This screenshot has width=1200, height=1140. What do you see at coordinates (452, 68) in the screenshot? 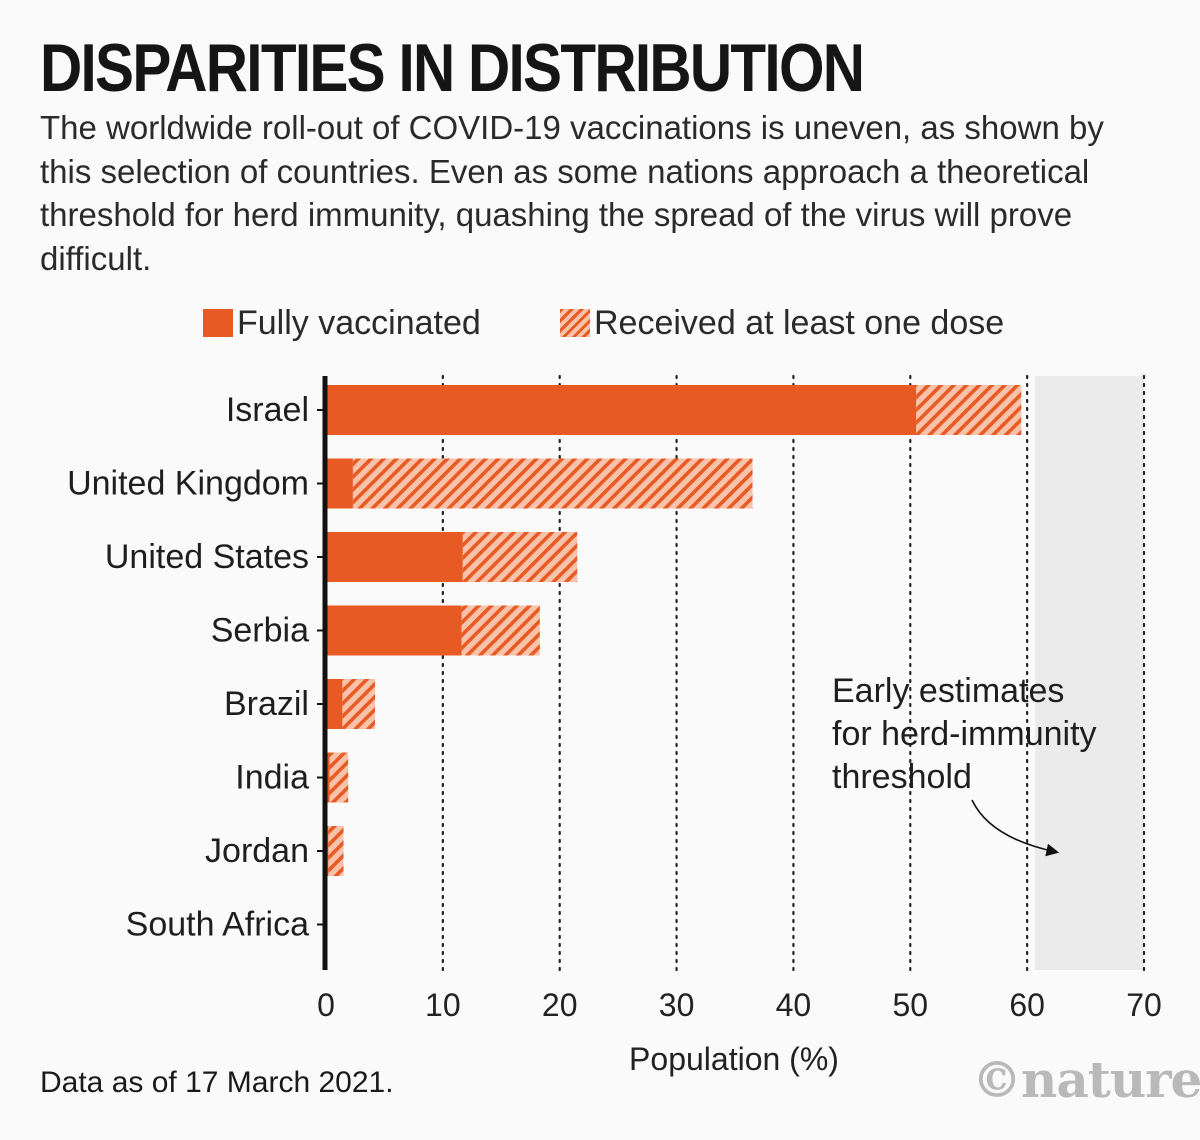
I see `chart-title: DISPARITIES IN DISTRIBUTION` at bounding box center [452, 68].